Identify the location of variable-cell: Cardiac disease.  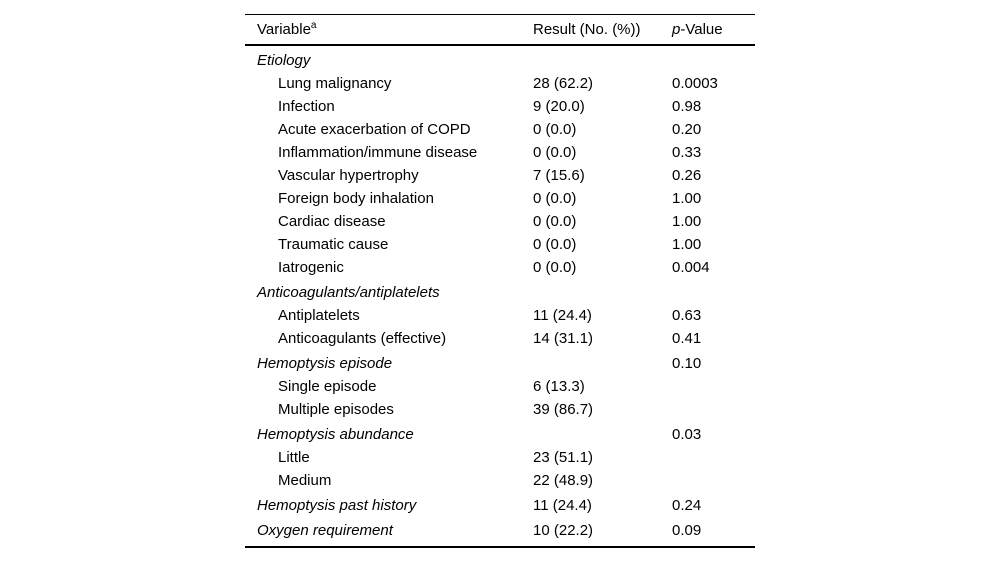
(332, 221).